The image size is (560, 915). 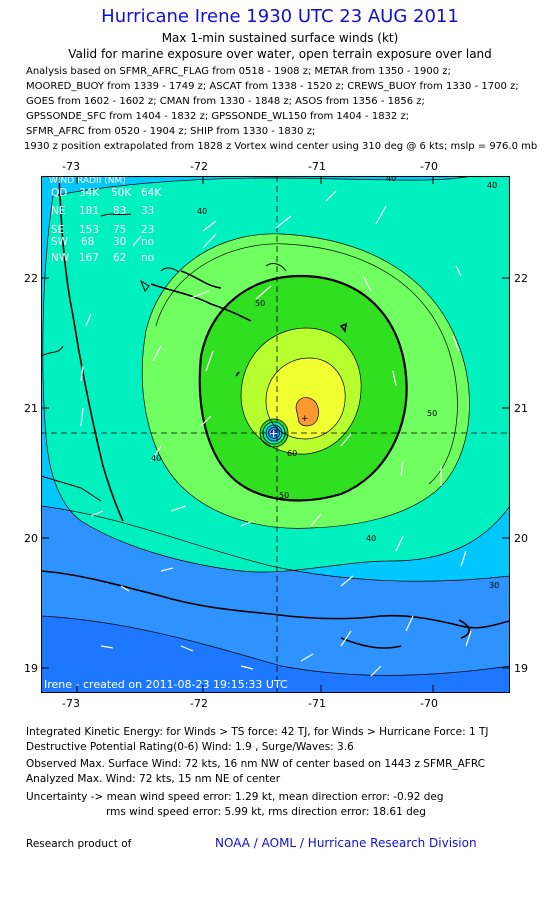 I want to click on lat-label-left: 19, so click(x=31, y=668).